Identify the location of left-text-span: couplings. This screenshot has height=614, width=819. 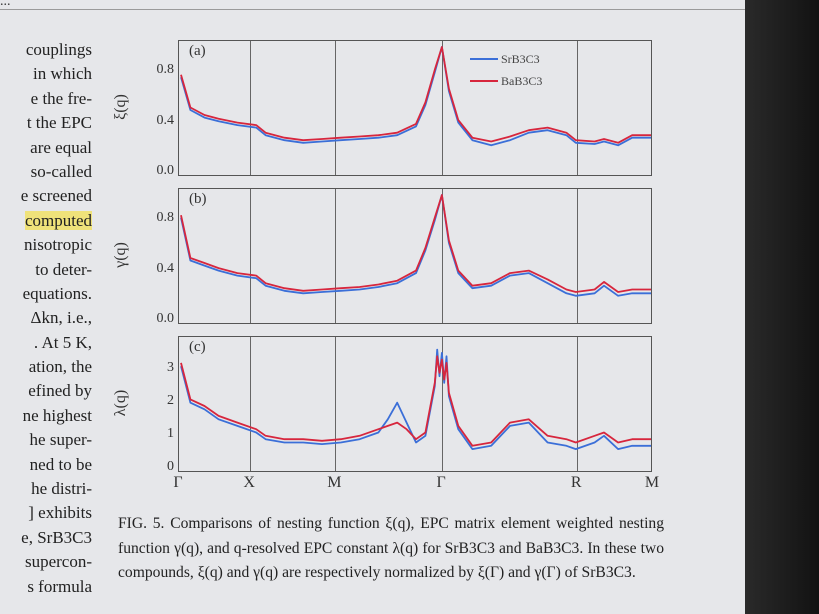
(58, 49).